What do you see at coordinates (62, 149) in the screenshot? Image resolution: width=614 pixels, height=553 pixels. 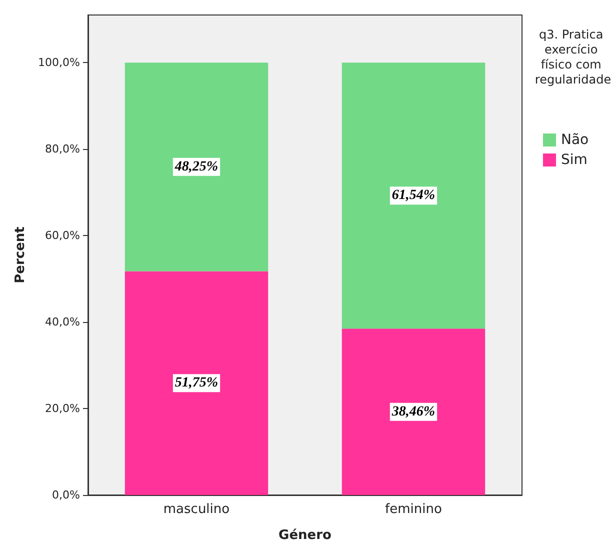 I see `y-tick-label: 80,0%` at bounding box center [62, 149].